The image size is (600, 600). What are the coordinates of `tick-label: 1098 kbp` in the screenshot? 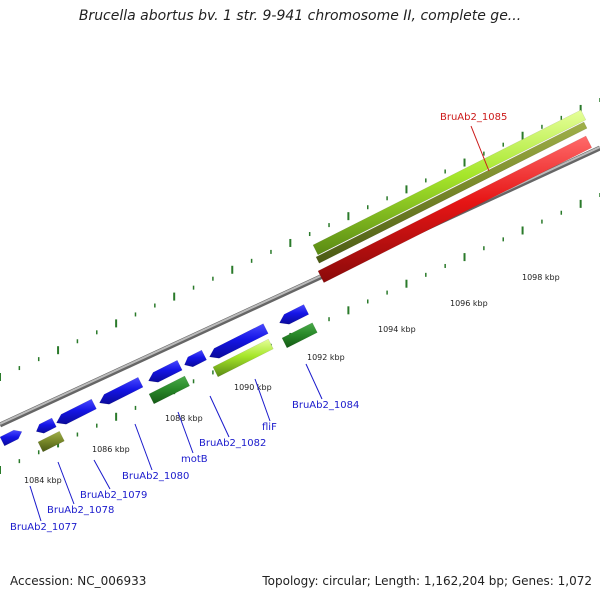 It's located at (541, 277).